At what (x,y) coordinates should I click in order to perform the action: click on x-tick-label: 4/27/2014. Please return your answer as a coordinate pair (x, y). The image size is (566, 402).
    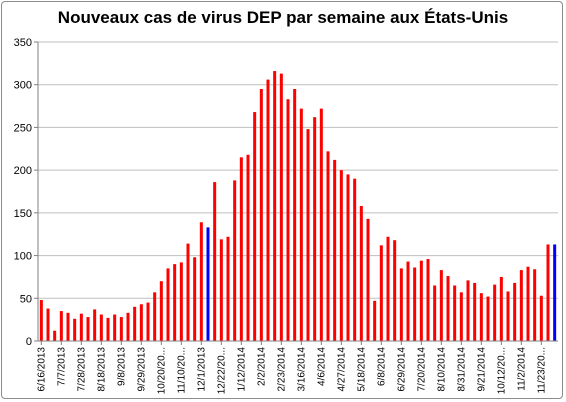
    Looking at the image, I should click on (341, 369).